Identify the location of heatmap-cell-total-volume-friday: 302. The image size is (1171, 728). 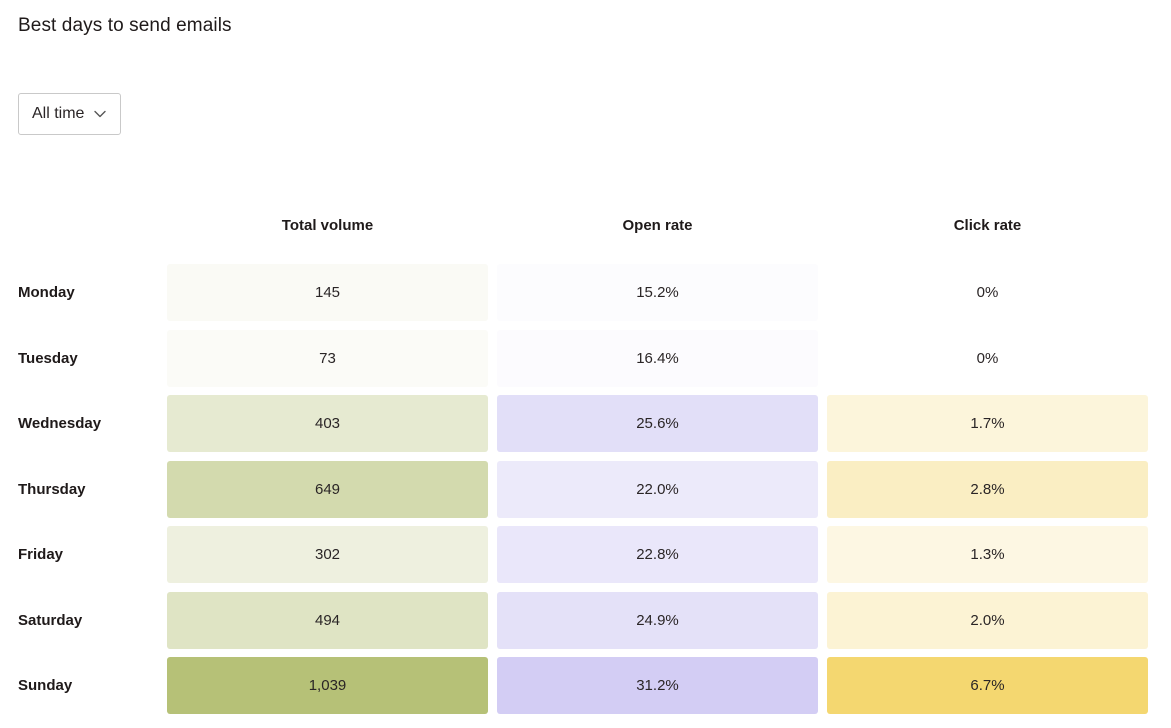
(327, 554).